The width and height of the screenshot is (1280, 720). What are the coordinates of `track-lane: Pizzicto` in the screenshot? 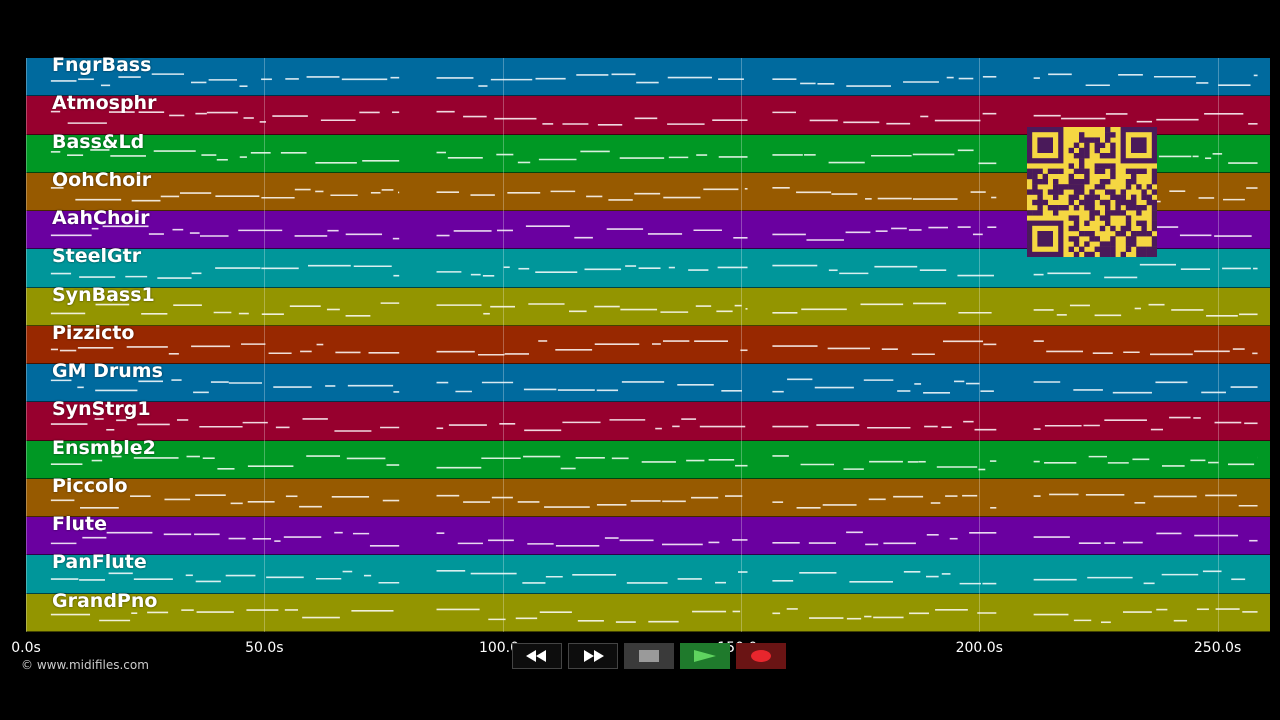 It's located at (648, 343).